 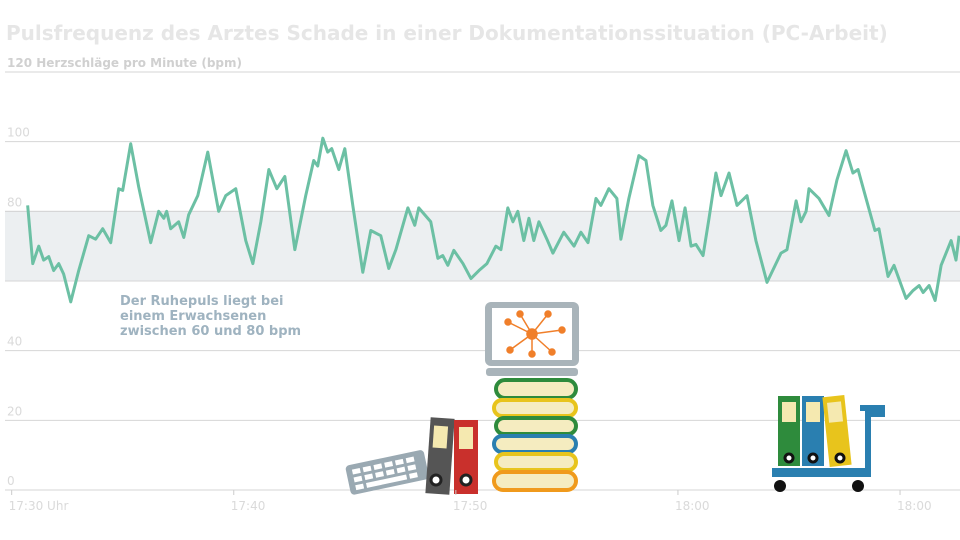 I want to click on reference-band, so click(x=482, y=246).